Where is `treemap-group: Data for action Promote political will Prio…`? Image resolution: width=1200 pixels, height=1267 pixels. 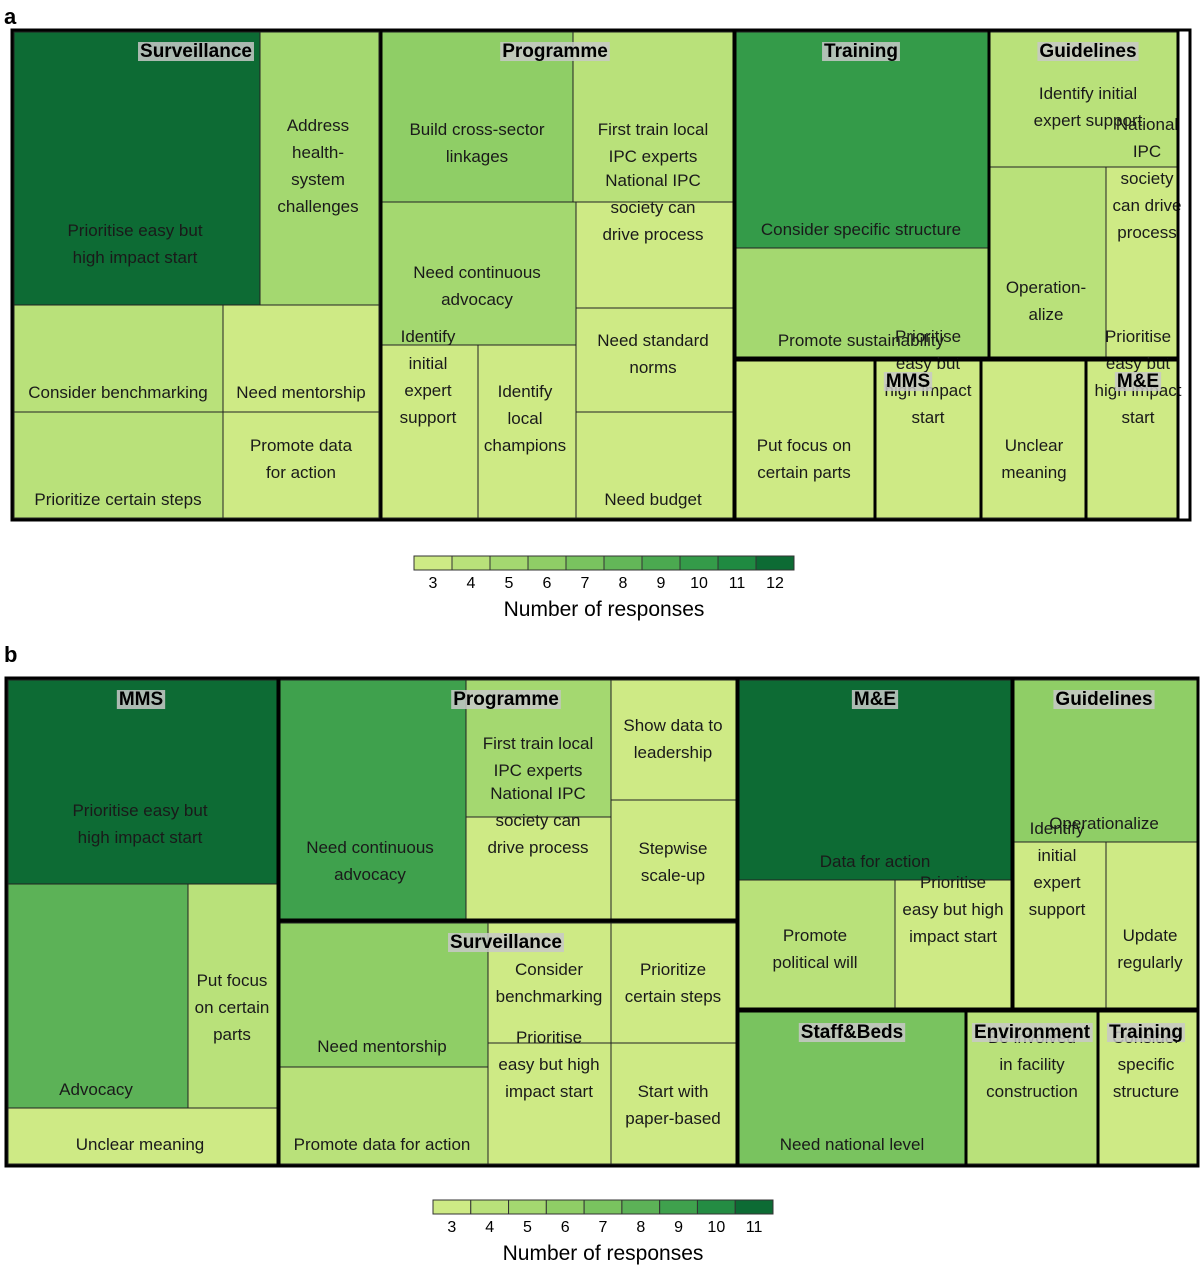
treemap-group: Data for action Promote political will Prio… is located at coordinates (875, 843).